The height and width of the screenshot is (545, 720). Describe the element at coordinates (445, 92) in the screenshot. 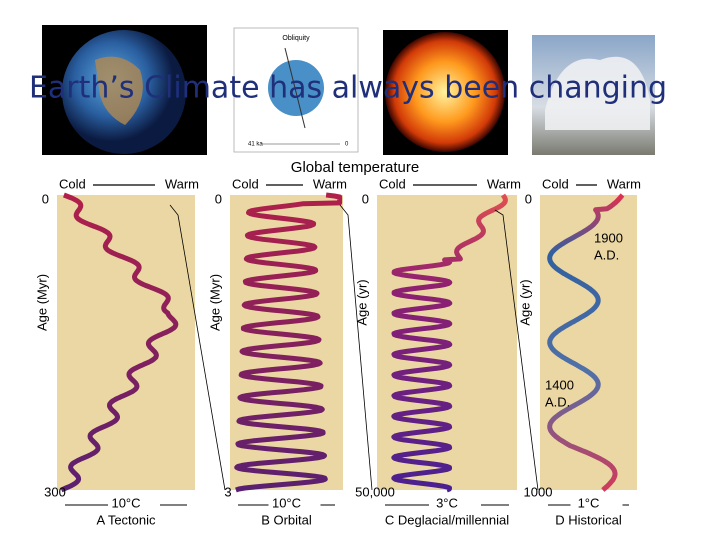

I see `sun-disc` at that location.